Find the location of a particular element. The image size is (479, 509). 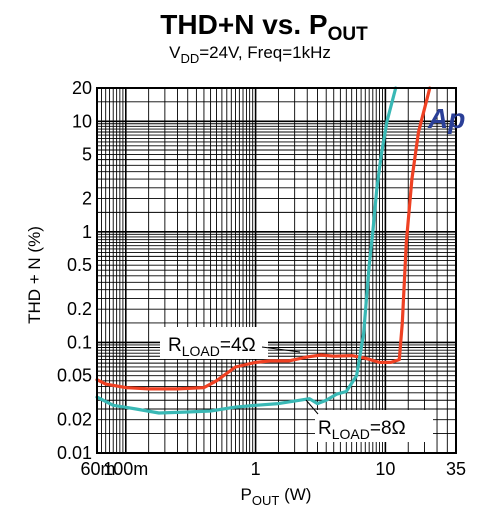

chart-title: THD+N vs. POUT is located at coordinates (264, 27).